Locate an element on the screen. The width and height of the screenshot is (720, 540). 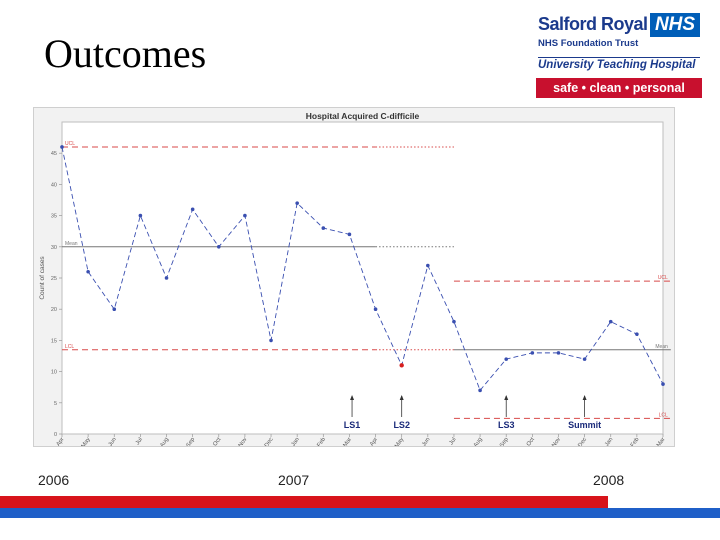
y-tick-label: 35 is located at coordinates (54, 217).